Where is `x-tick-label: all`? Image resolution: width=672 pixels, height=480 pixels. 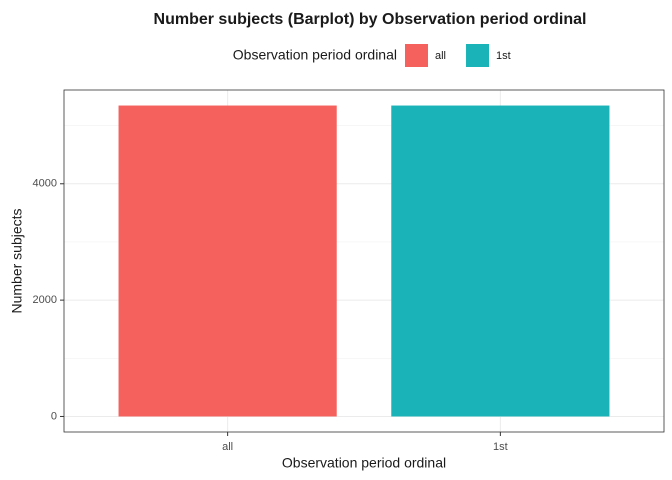
x-tick-label: all is located at coordinates (227, 447).